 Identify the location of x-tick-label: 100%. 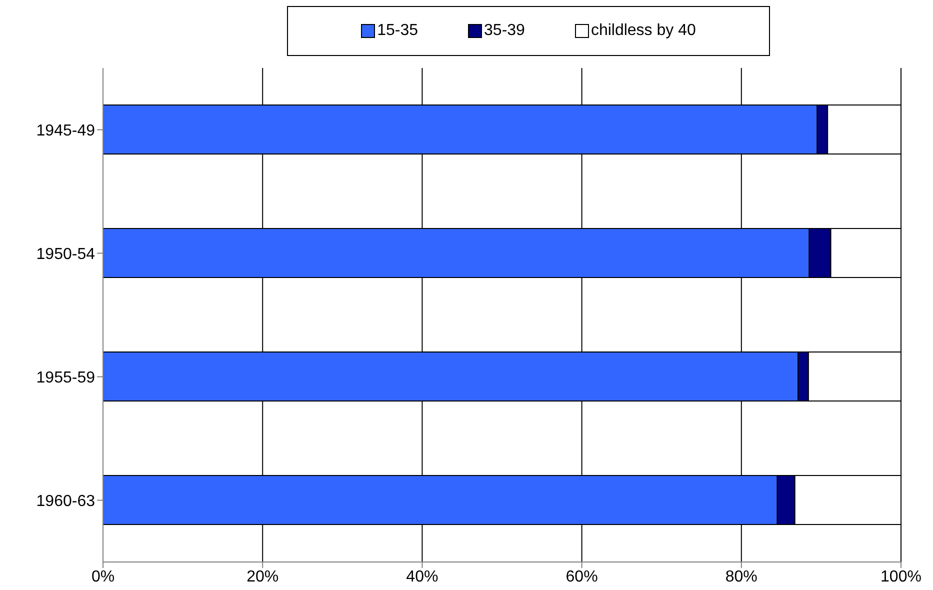
(901, 577).